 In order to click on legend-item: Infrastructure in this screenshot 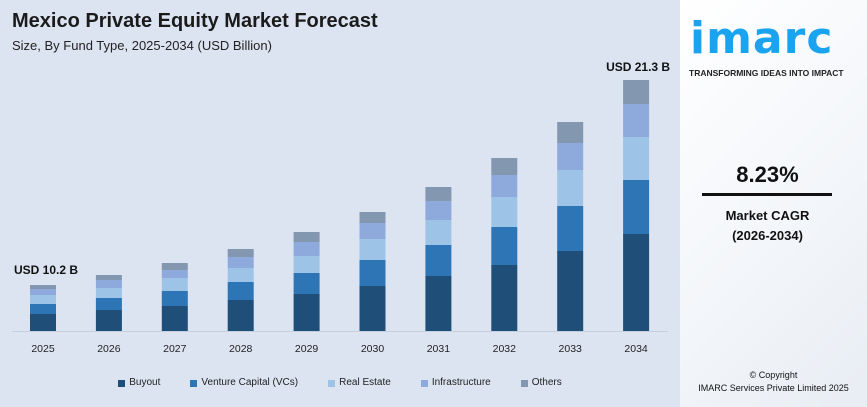, I will do `click(455, 383)`.